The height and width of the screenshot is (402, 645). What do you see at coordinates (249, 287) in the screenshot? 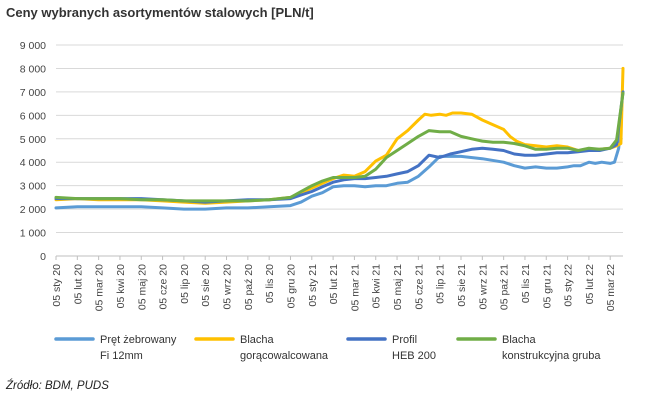
I see `x-tick-label: 05 paź 20` at bounding box center [249, 287].